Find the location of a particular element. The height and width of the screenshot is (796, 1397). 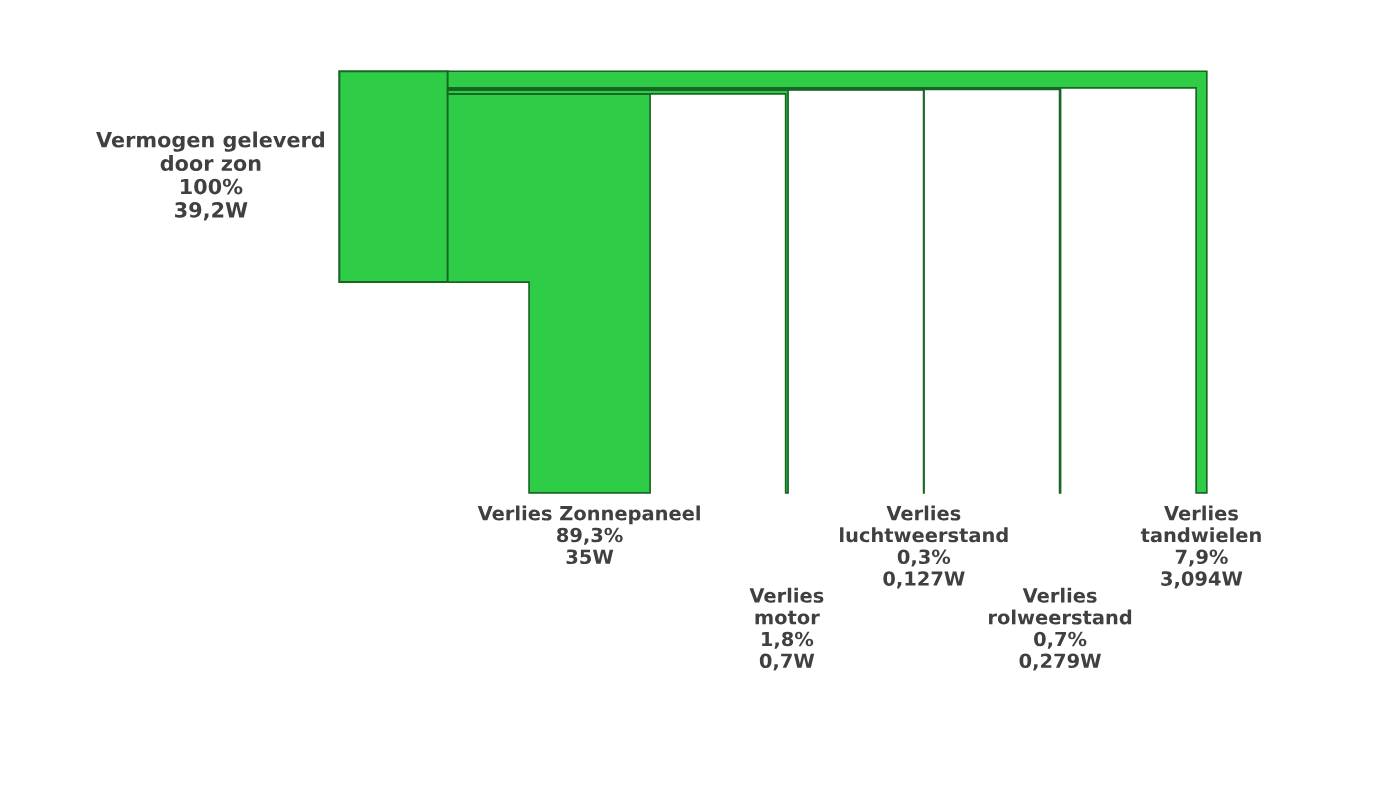

data-label: 1,8% 0,7W is located at coordinates (787, 651).